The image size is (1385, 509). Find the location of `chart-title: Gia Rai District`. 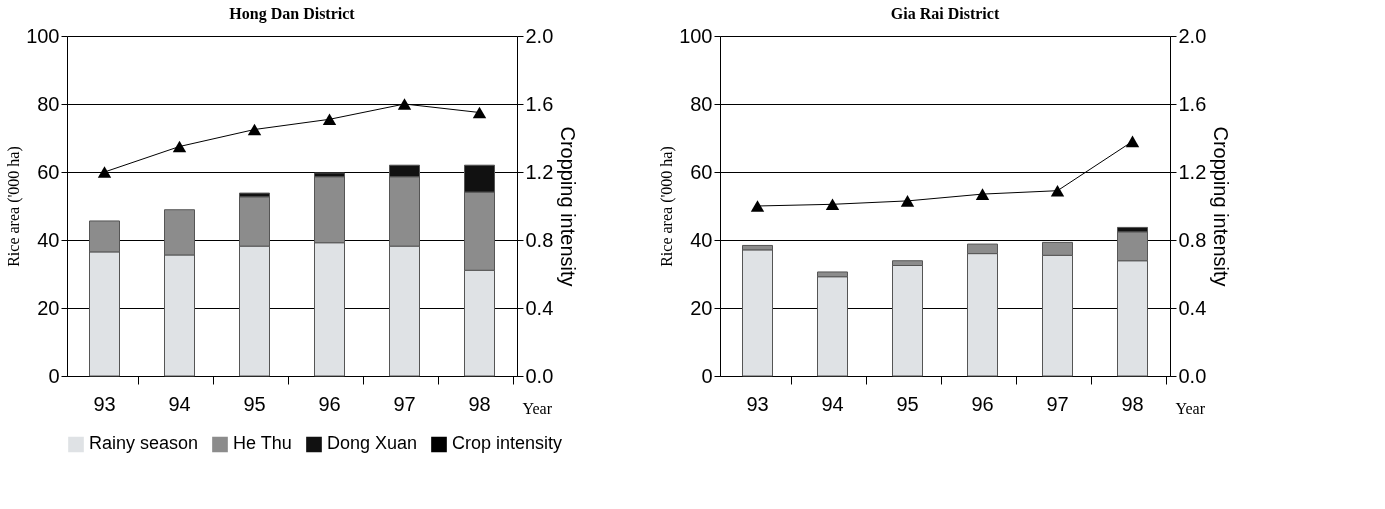

chart-title: Gia Rai District is located at coordinates (945, 13).